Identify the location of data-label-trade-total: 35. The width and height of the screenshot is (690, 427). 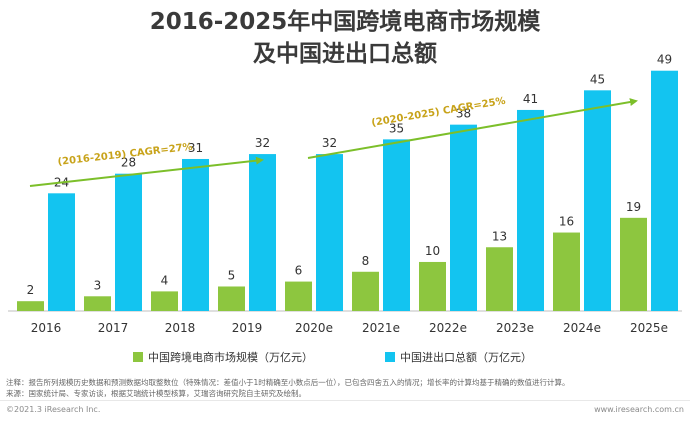
(396, 128).